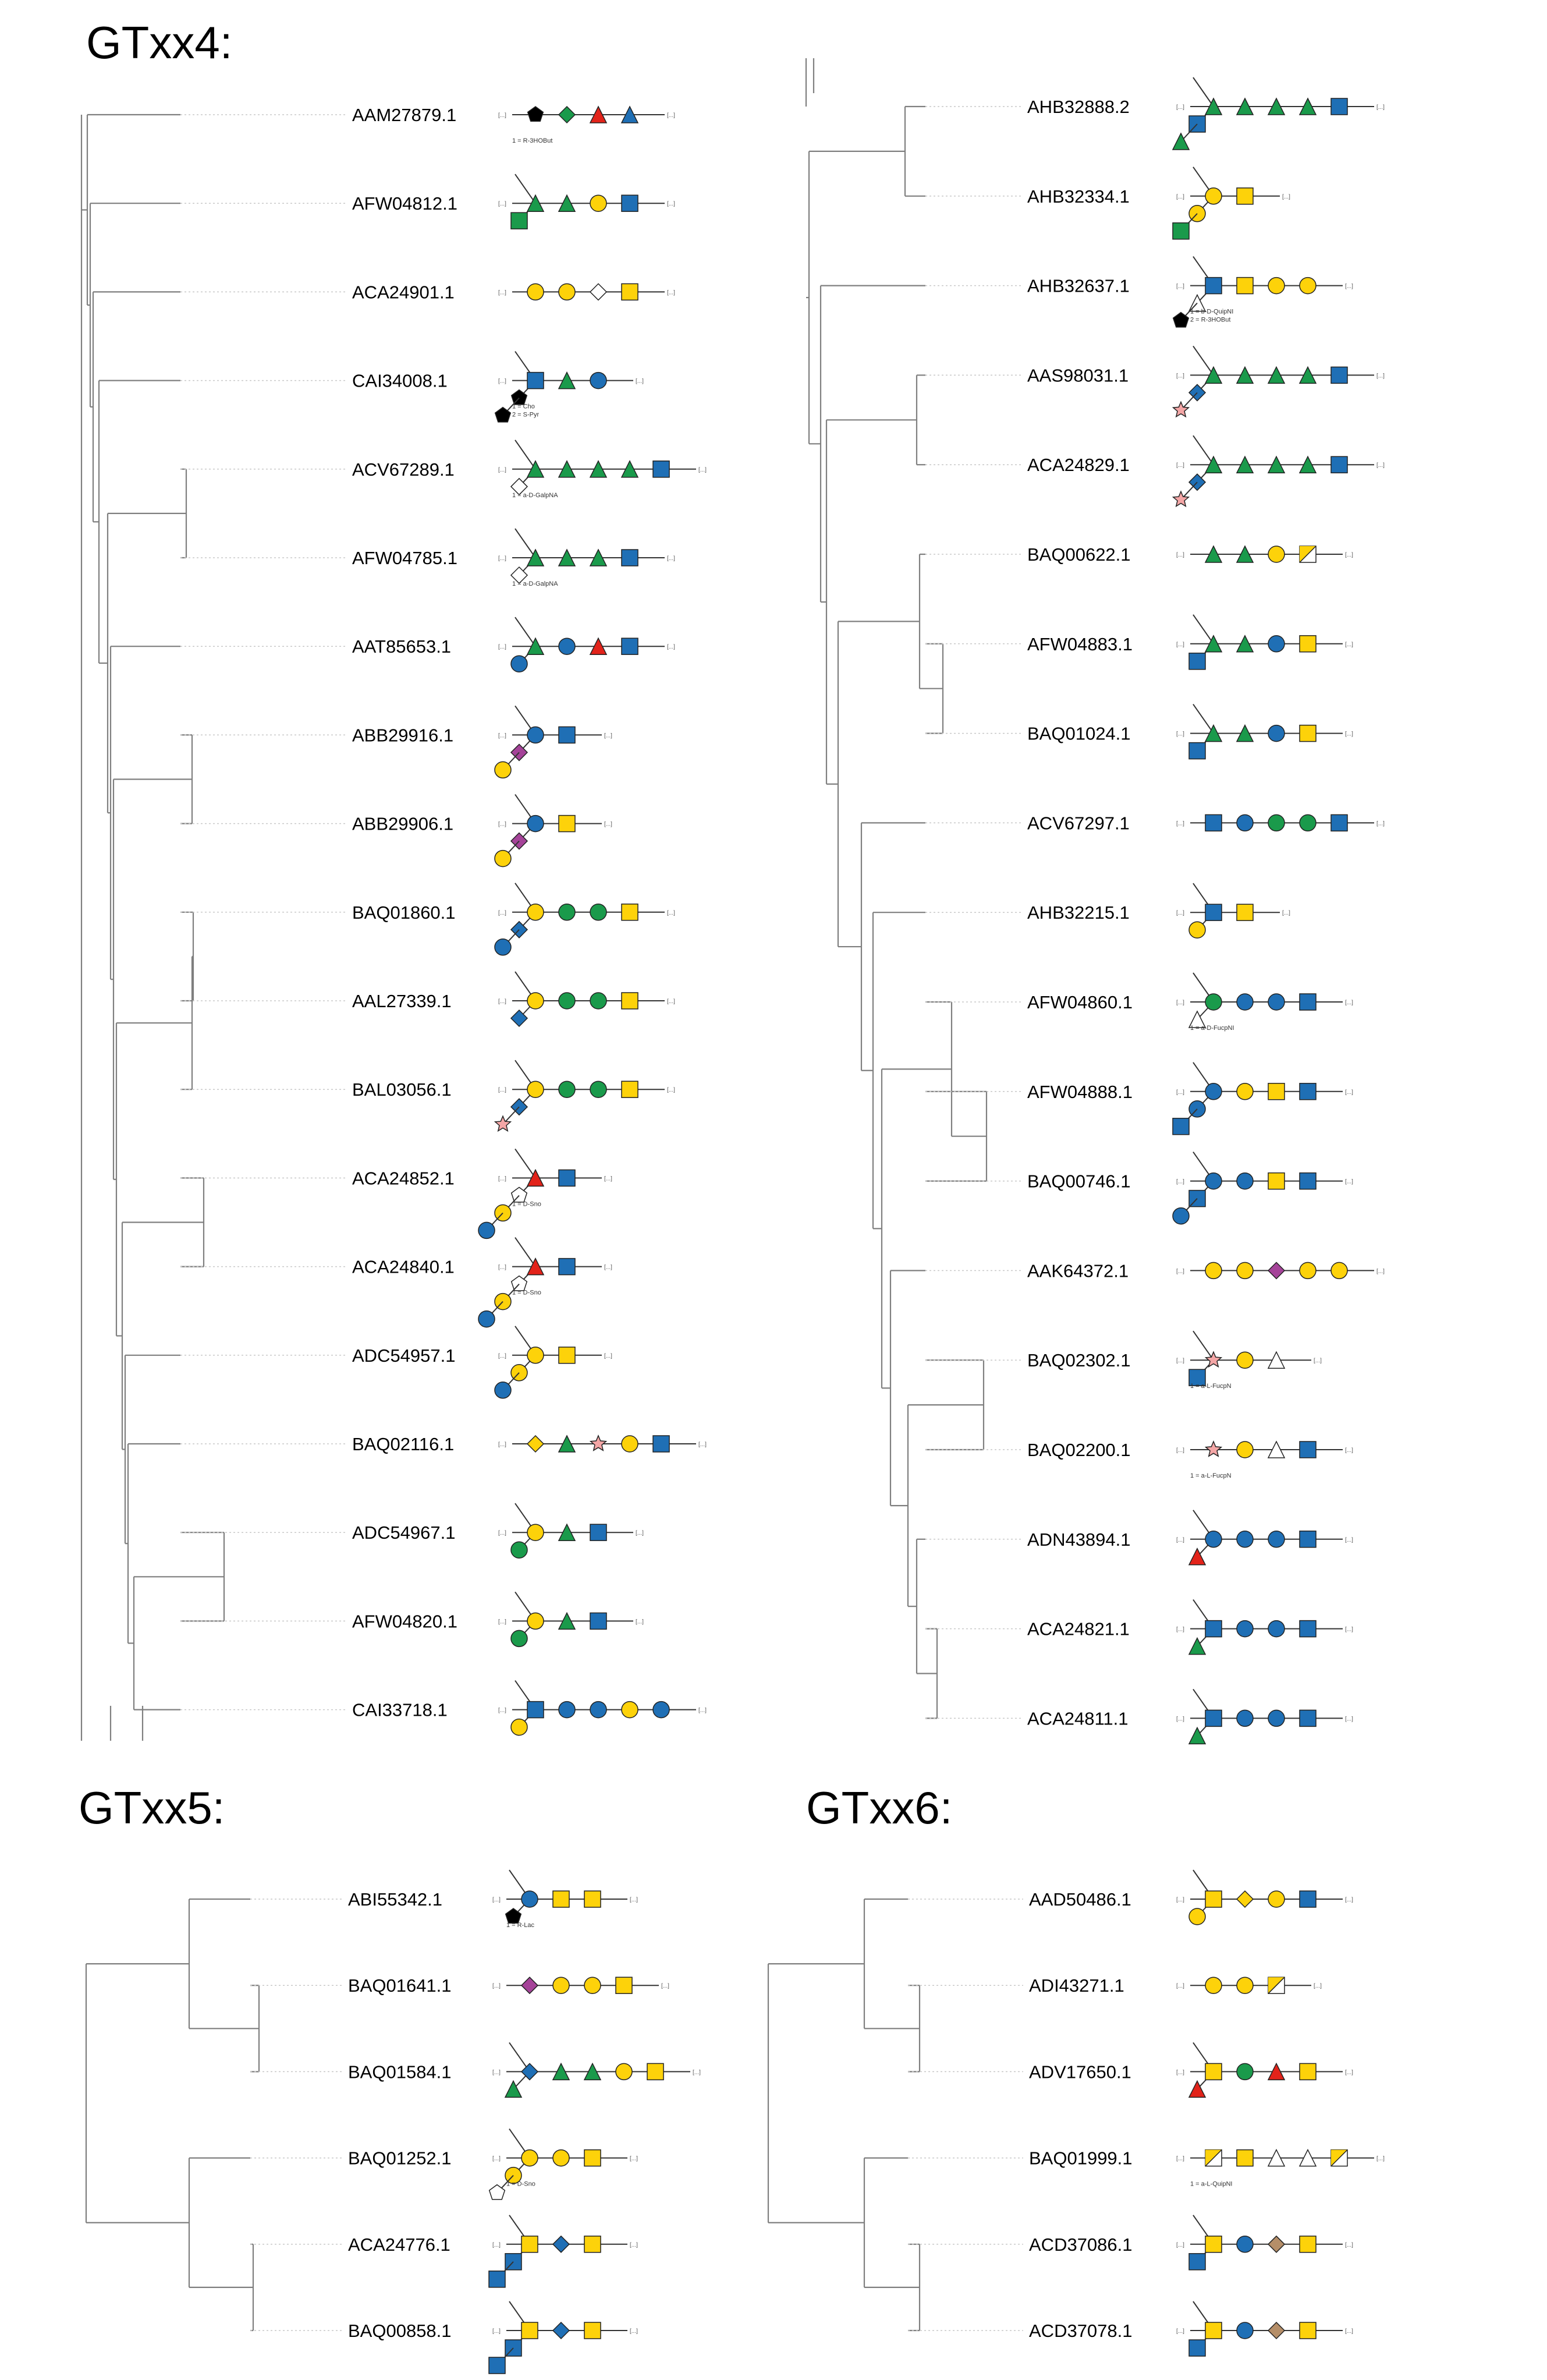 This screenshot has height=2380, width=1547. I want to click on leaf-label: AAT85653.1, so click(401, 646).